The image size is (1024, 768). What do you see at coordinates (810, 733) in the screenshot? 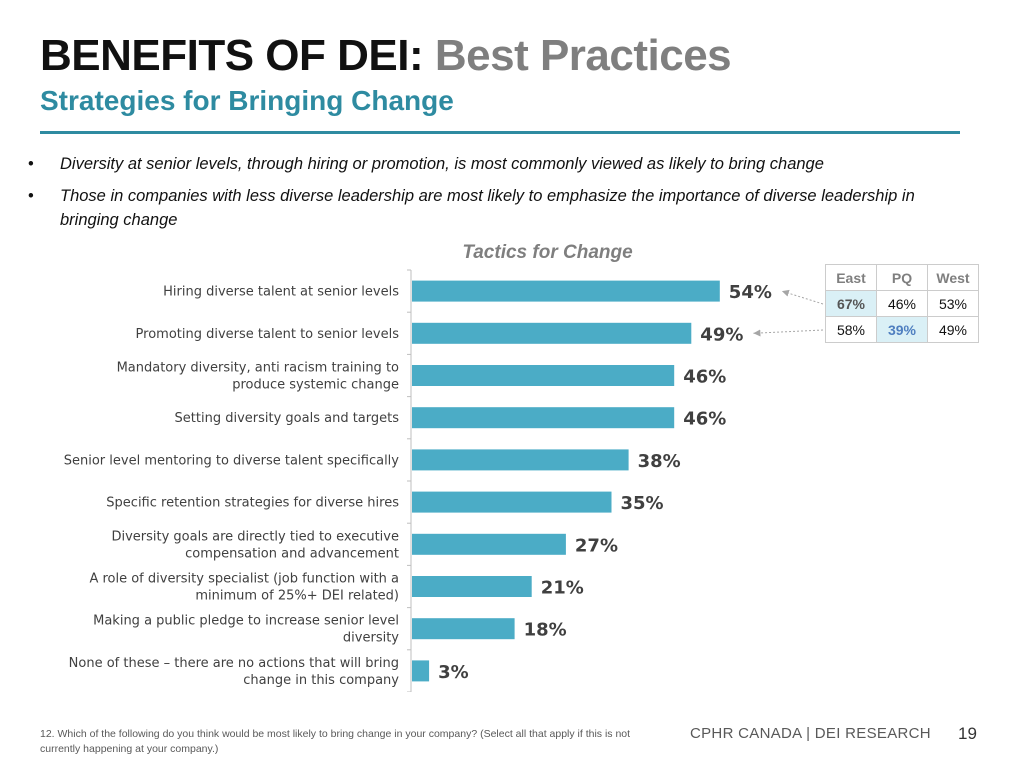
I see `footer-brand: CPHR CANADA | DEI RESEARCH` at bounding box center [810, 733].